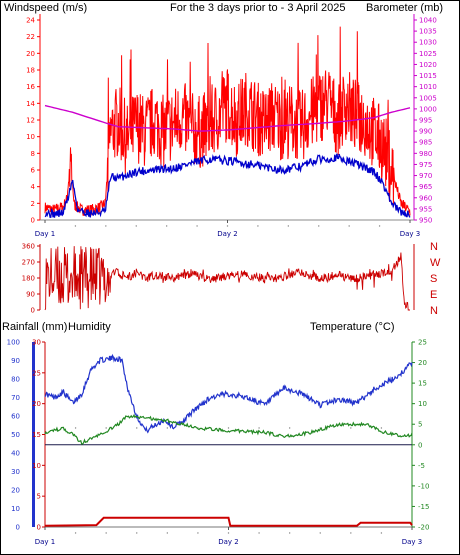  What do you see at coordinates (33, 311) in the screenshot?
I see `direction-tick-label: 0` at bounding box center [33, 311].